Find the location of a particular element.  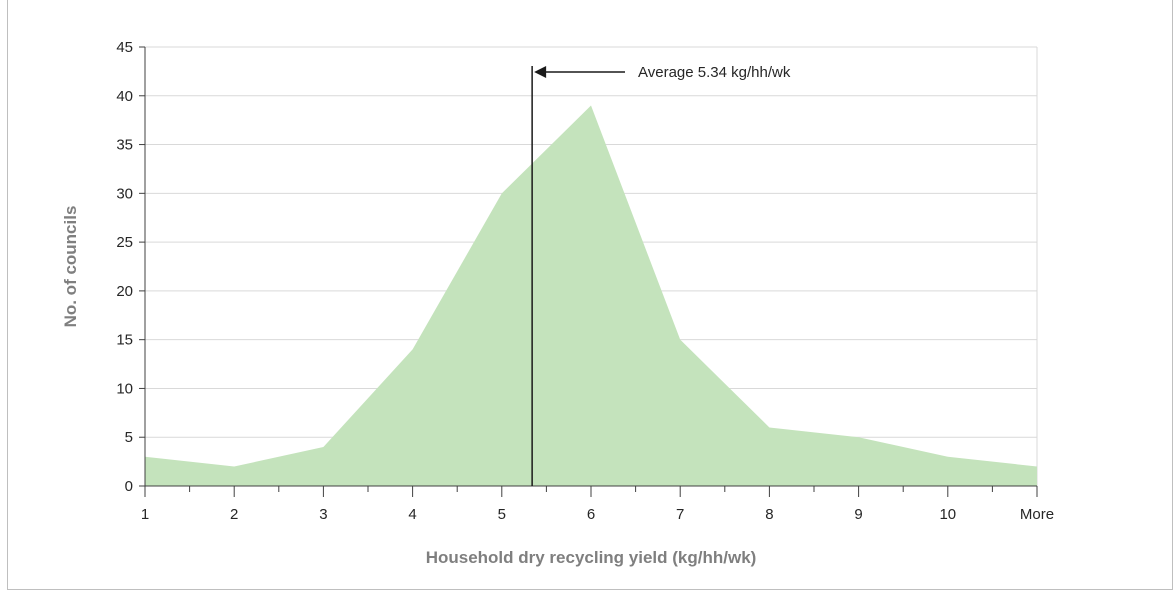

x-tick-label: 8 is located at coordinates (769, 514).